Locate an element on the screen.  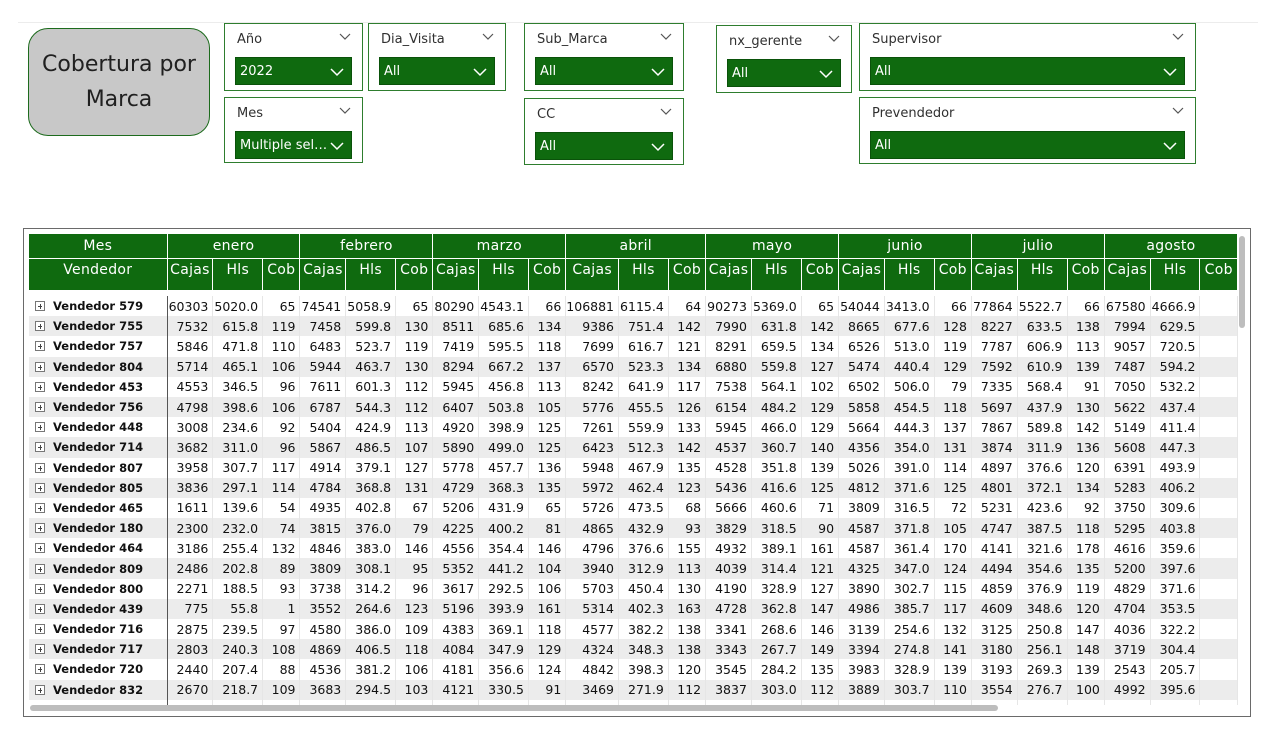
slicer-supervisor: Supervisor All is located at coordinates (1027, 57).